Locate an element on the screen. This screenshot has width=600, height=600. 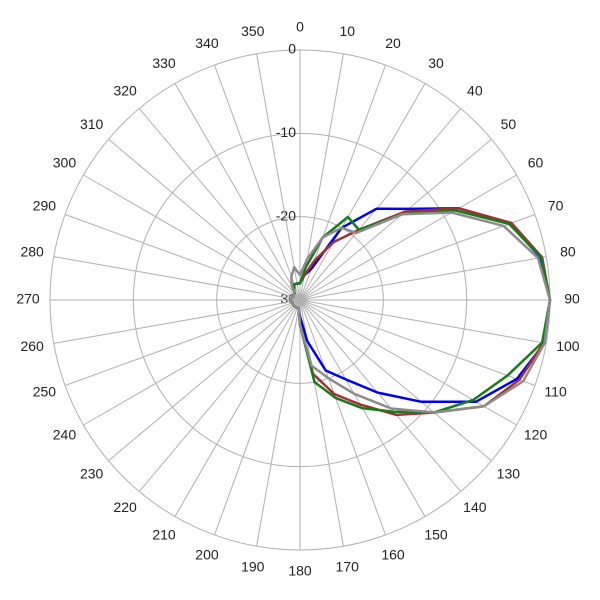
theta-tick-label: 250 is located at coordinates (45, 392).